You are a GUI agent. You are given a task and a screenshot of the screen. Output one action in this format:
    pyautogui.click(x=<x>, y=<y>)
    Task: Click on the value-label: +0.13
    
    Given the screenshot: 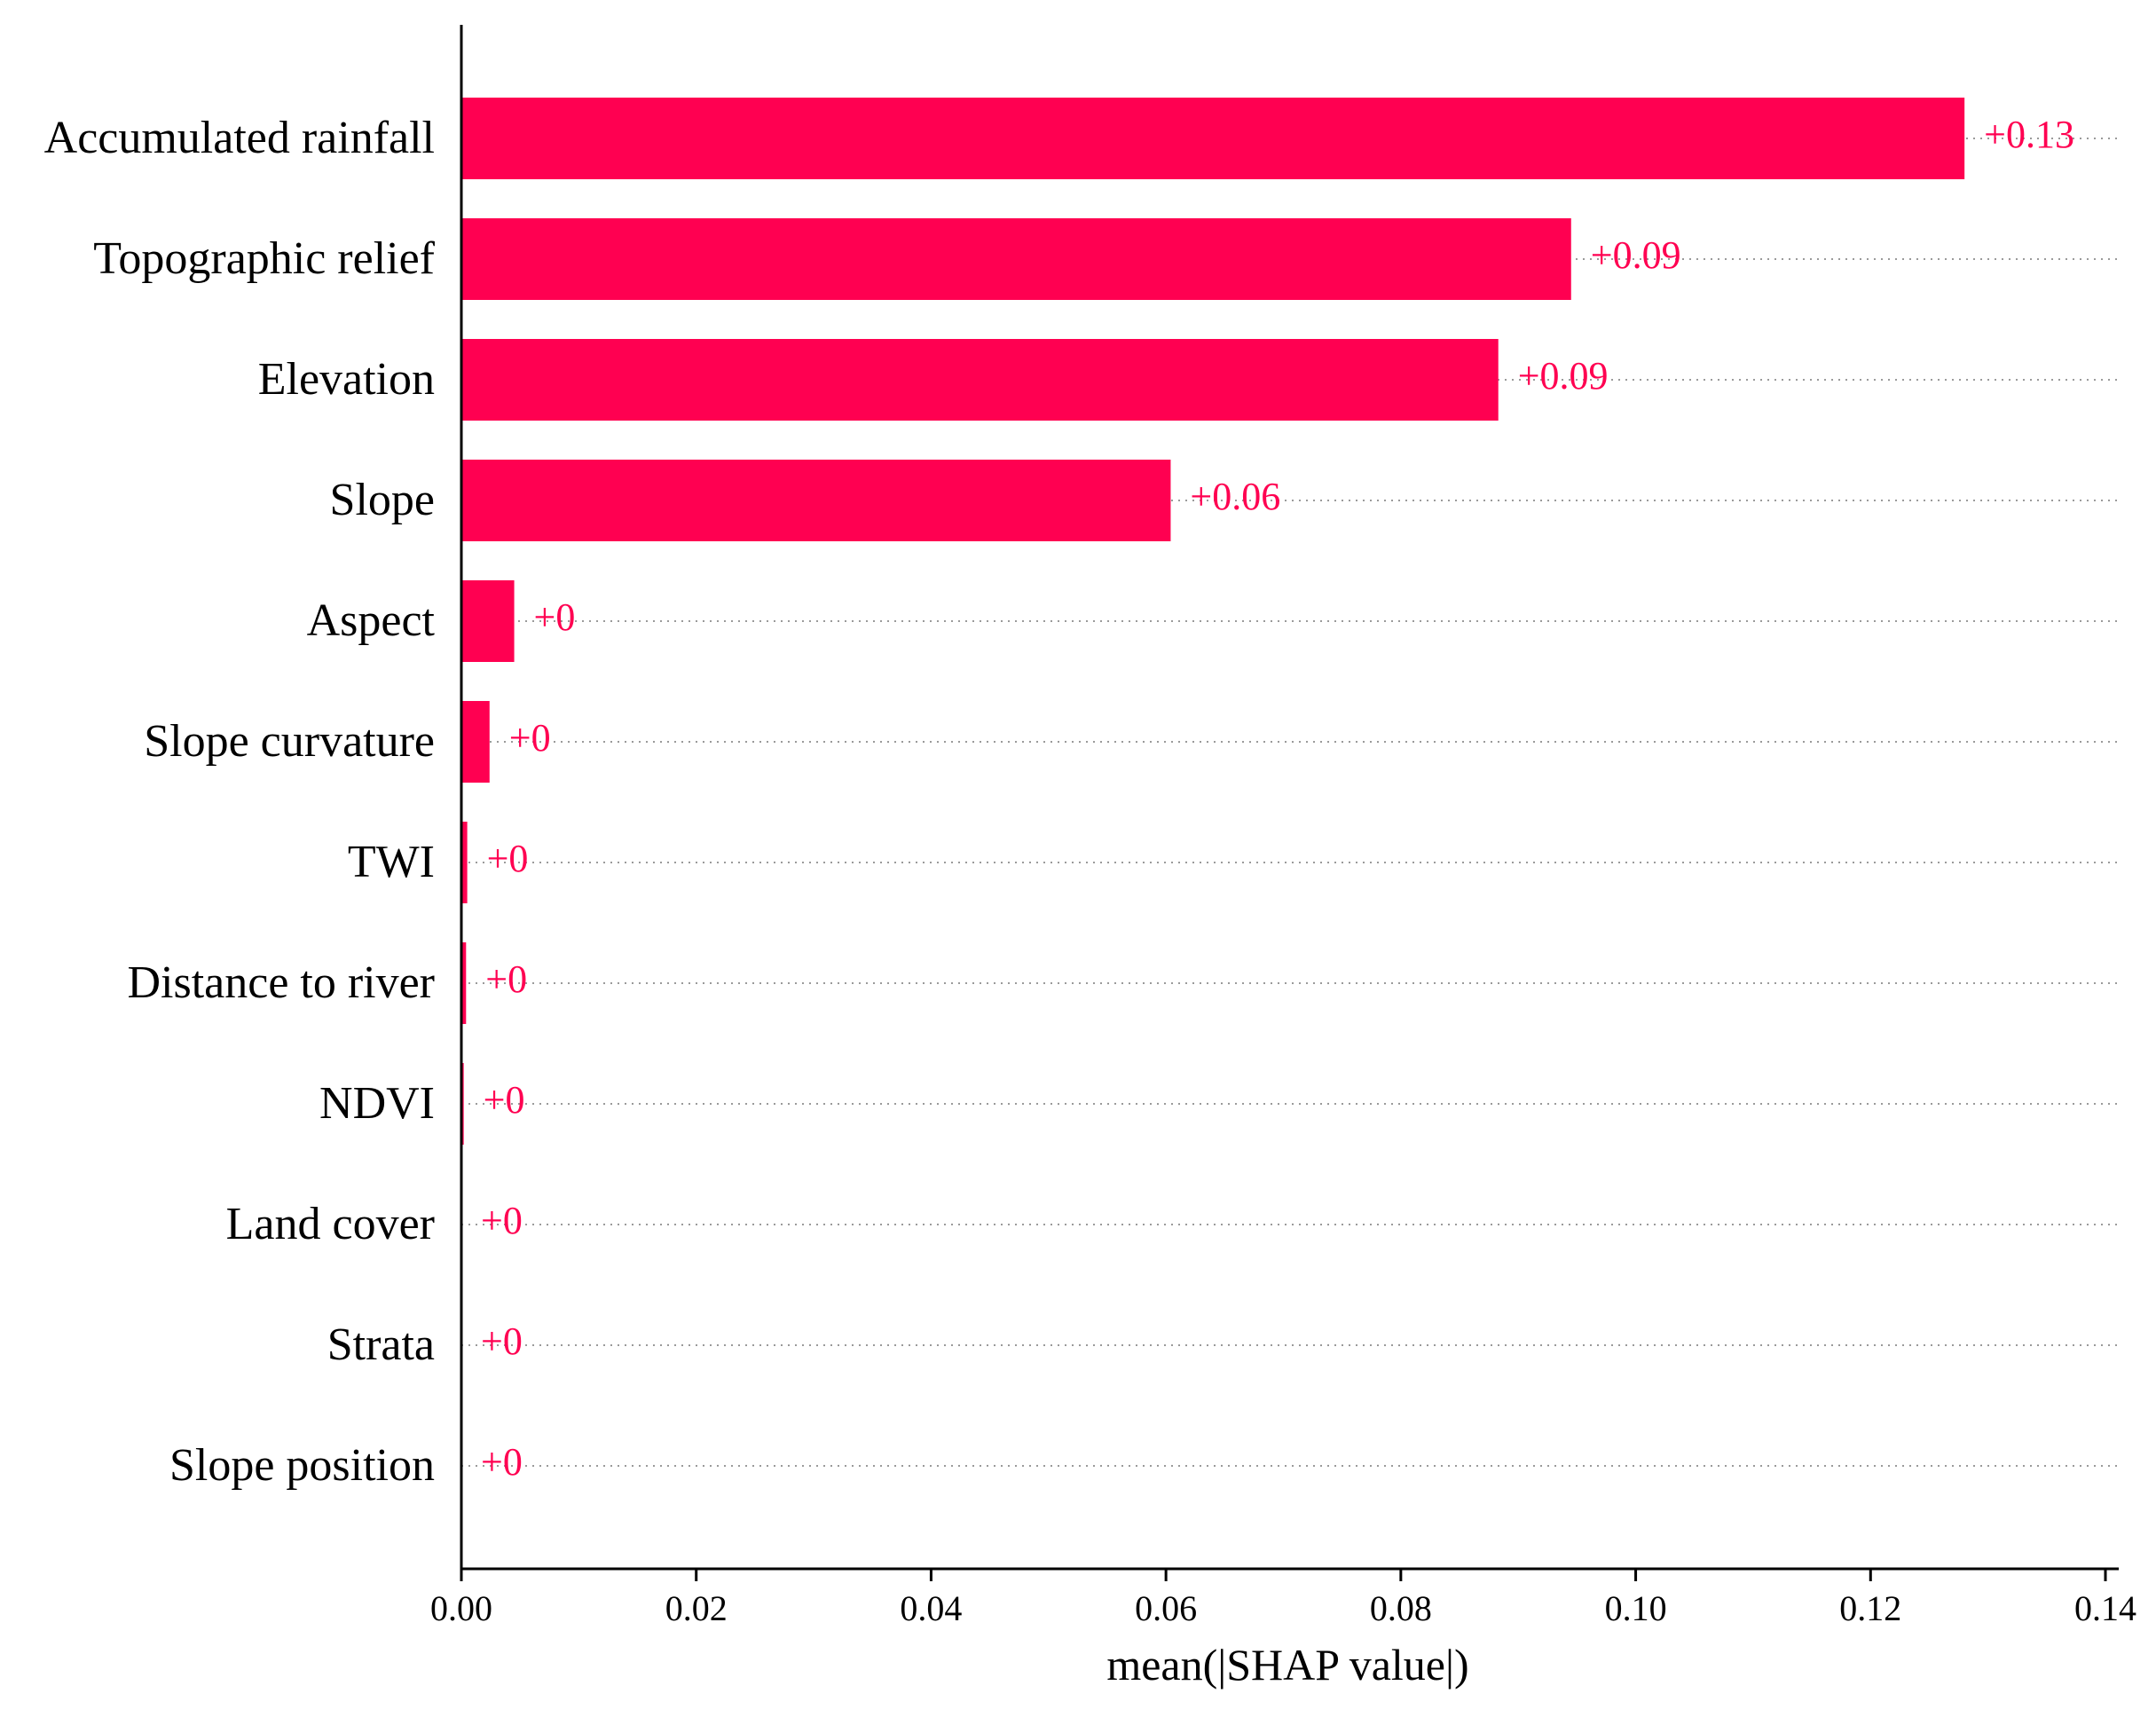 What is the action you would take?
    pyautogui.click(x=2029, y=134)
    